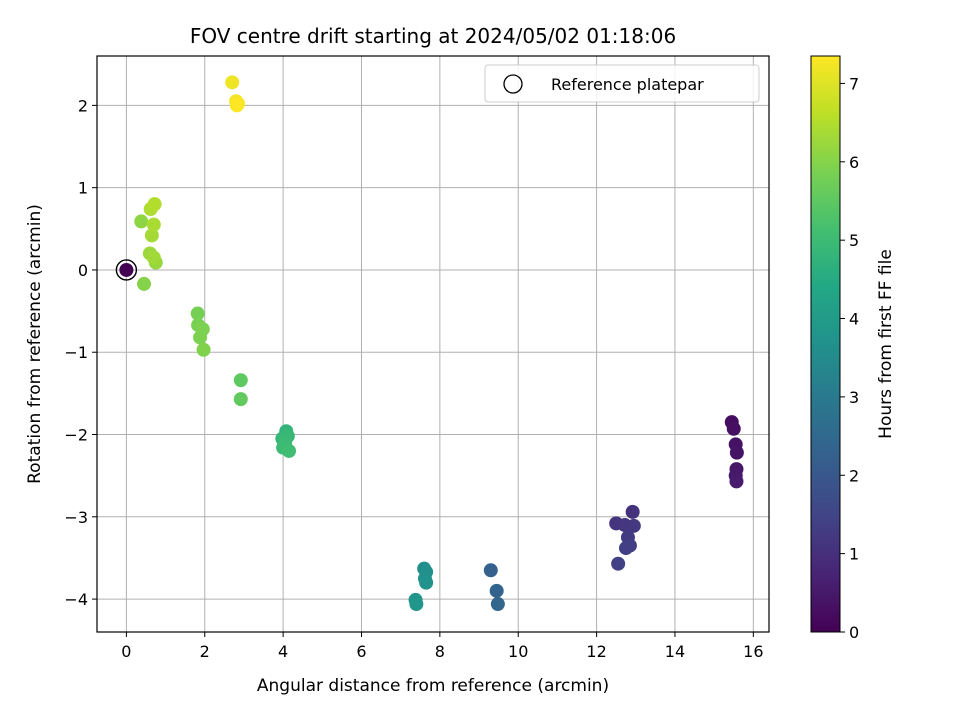  I want to click on y-tick-label: −2, so click(76, 435).